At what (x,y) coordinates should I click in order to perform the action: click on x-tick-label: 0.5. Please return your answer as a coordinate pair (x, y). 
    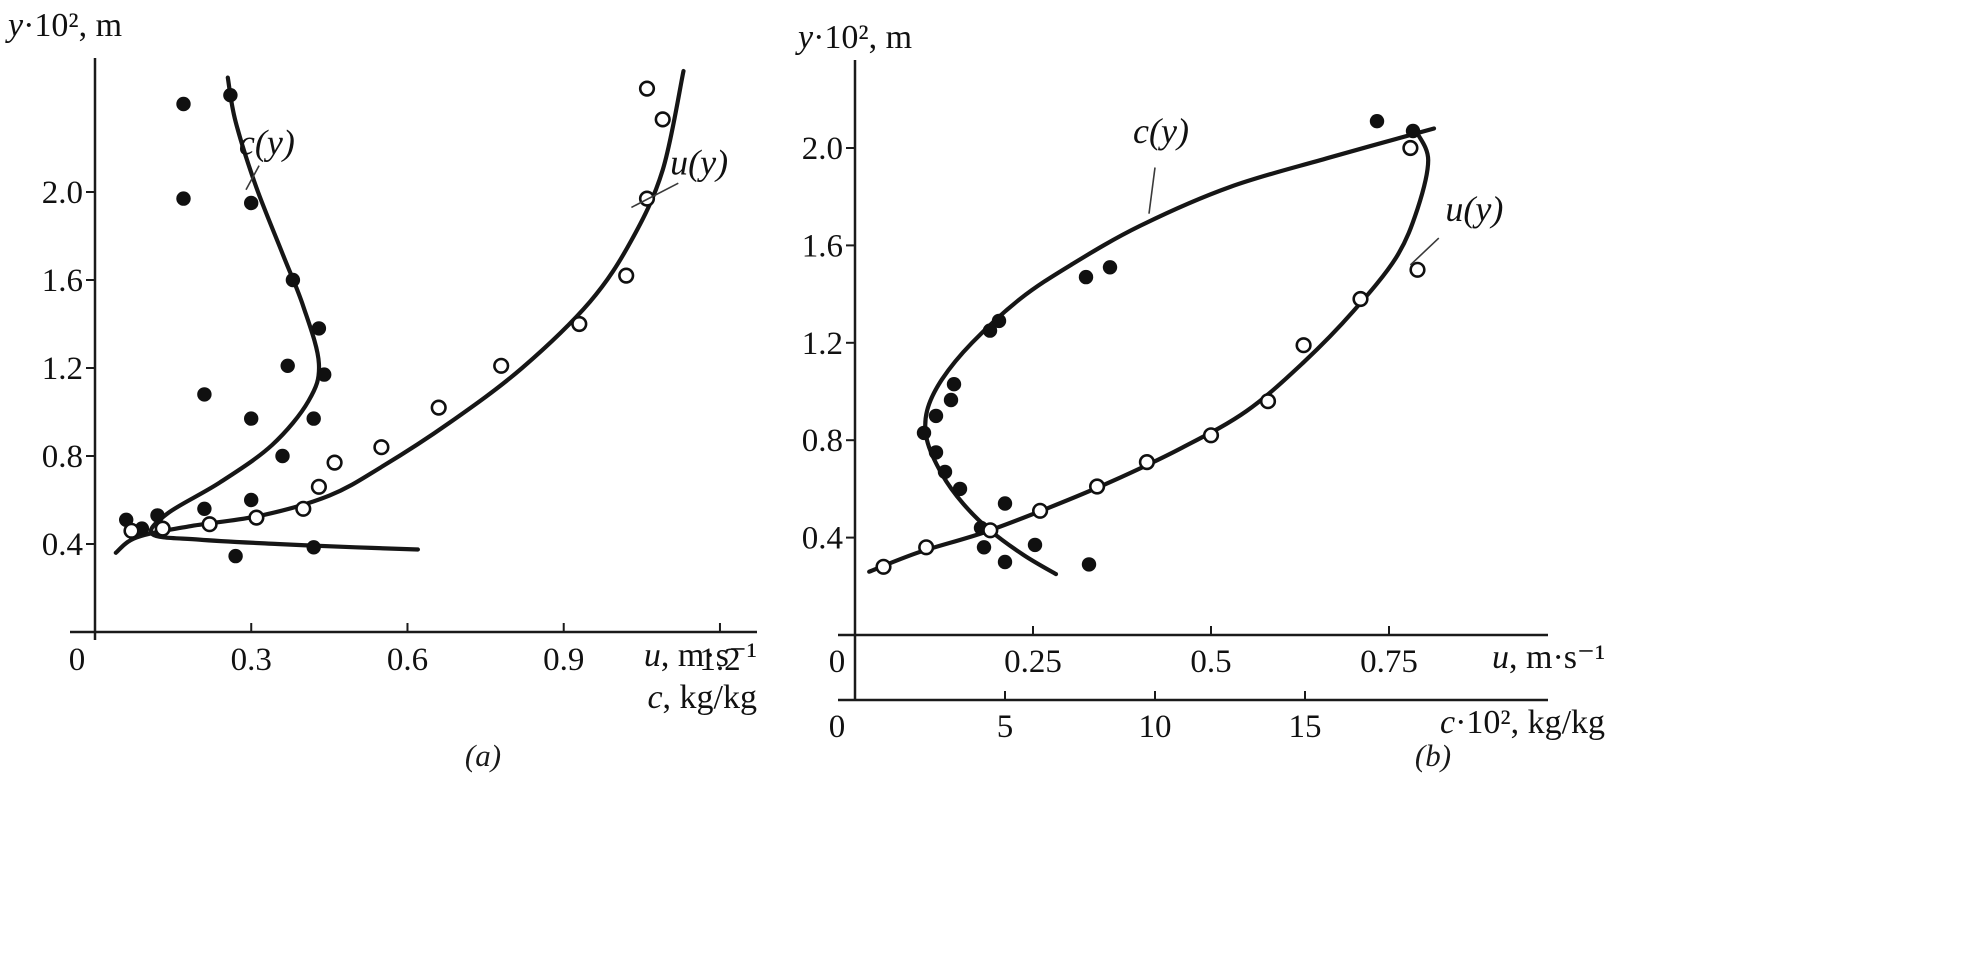
    Looking at the image, I should click on (1210, 662).